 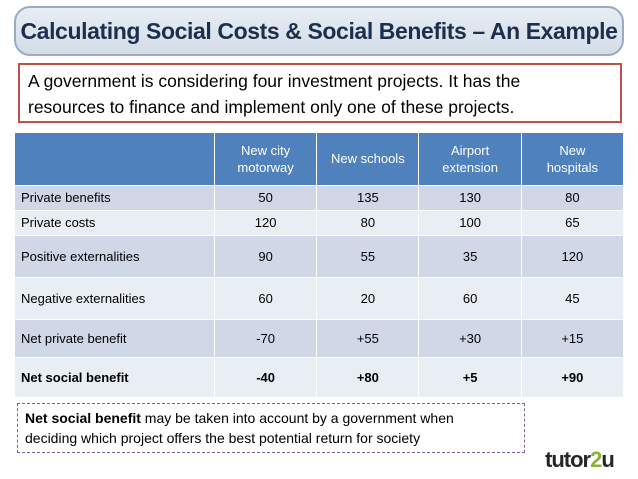 What do you see at coordinates (368, 338) in the screenshot?
I see `table-cell: +55` at bounding box center [368, 338].